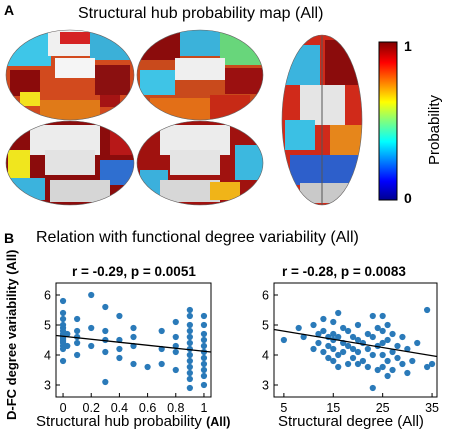 Image resolution: width=454 pixels, height=438 pixels. I want to click on scatter2-xlabel: Structural degree (All), so click(351, 421).